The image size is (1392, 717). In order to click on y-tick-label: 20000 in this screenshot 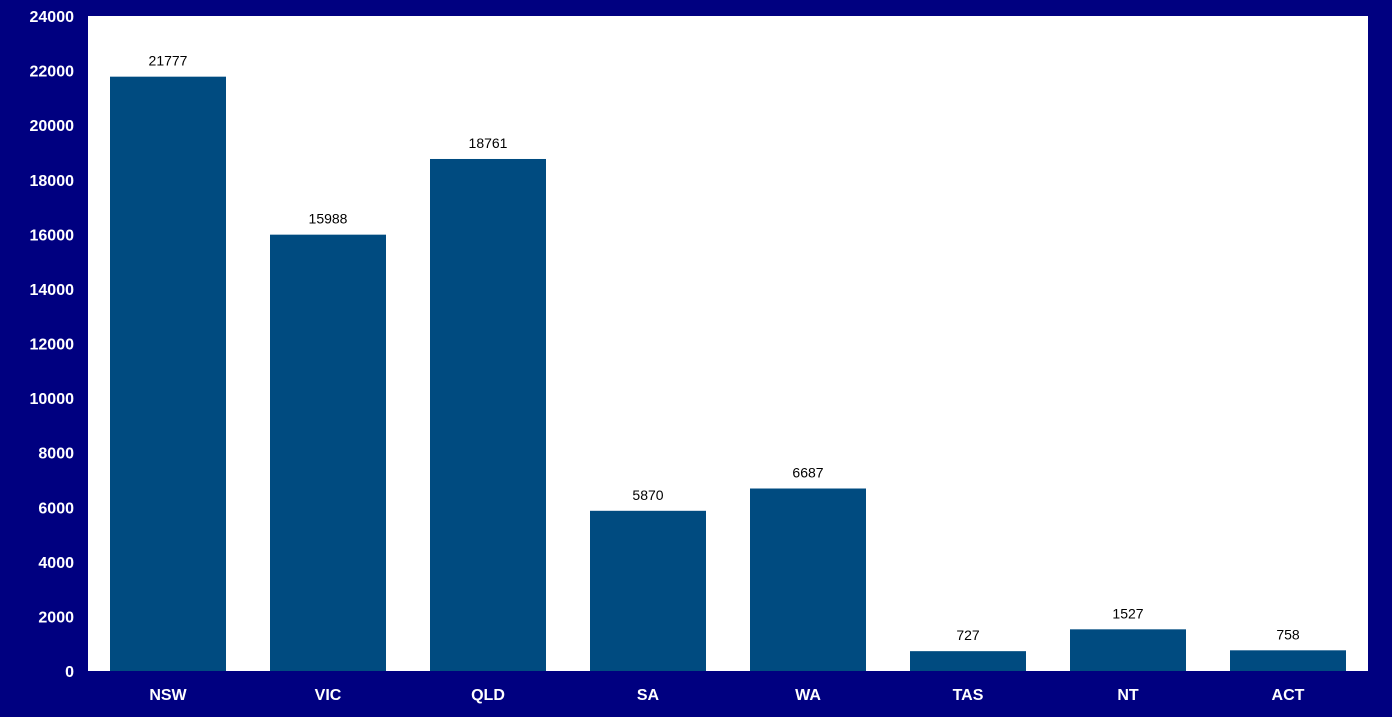, I will do `click(52, 126)`.